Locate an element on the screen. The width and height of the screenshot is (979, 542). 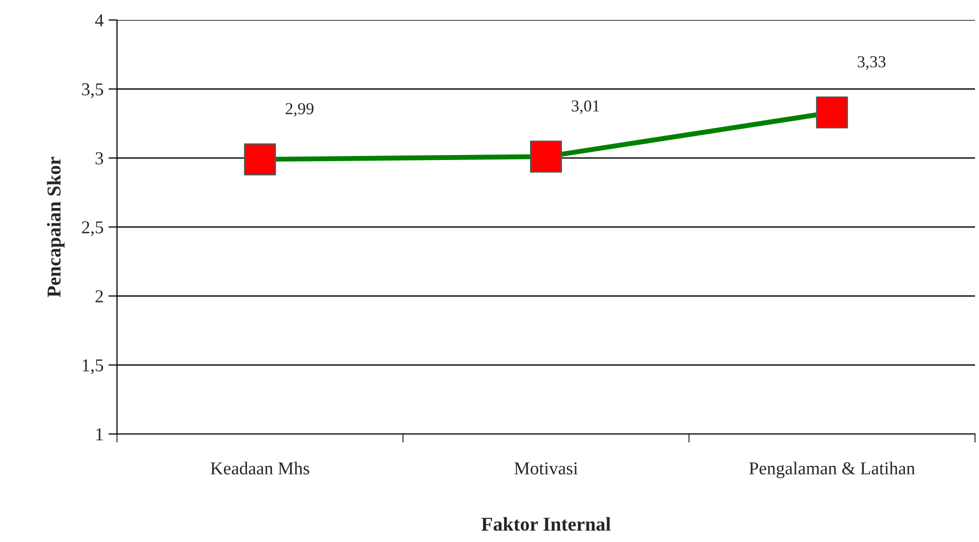
x-axis-title: Faktor Internal is located at coordinates (546, 524).